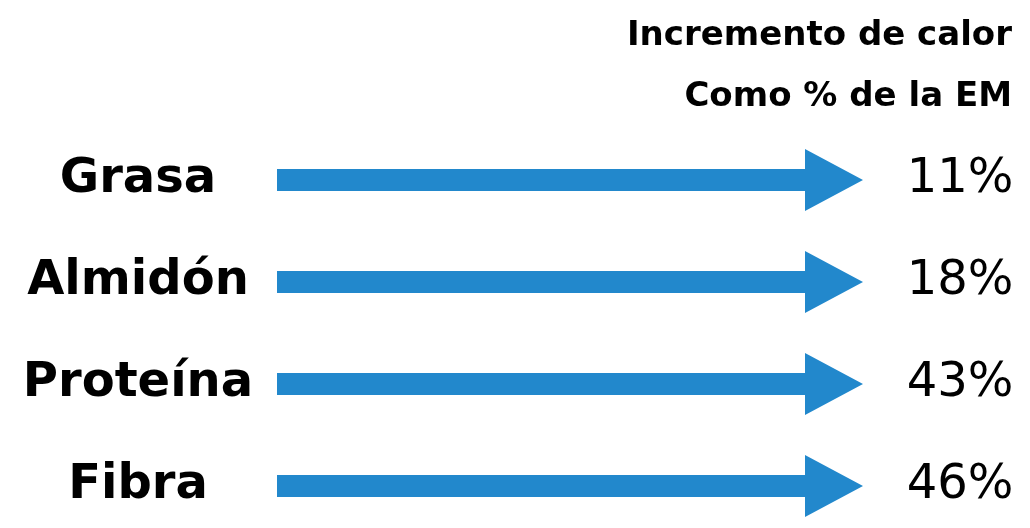 This screenshot has width=1030, height=528. I want to click on data-label: 46%, so click(960, 481).